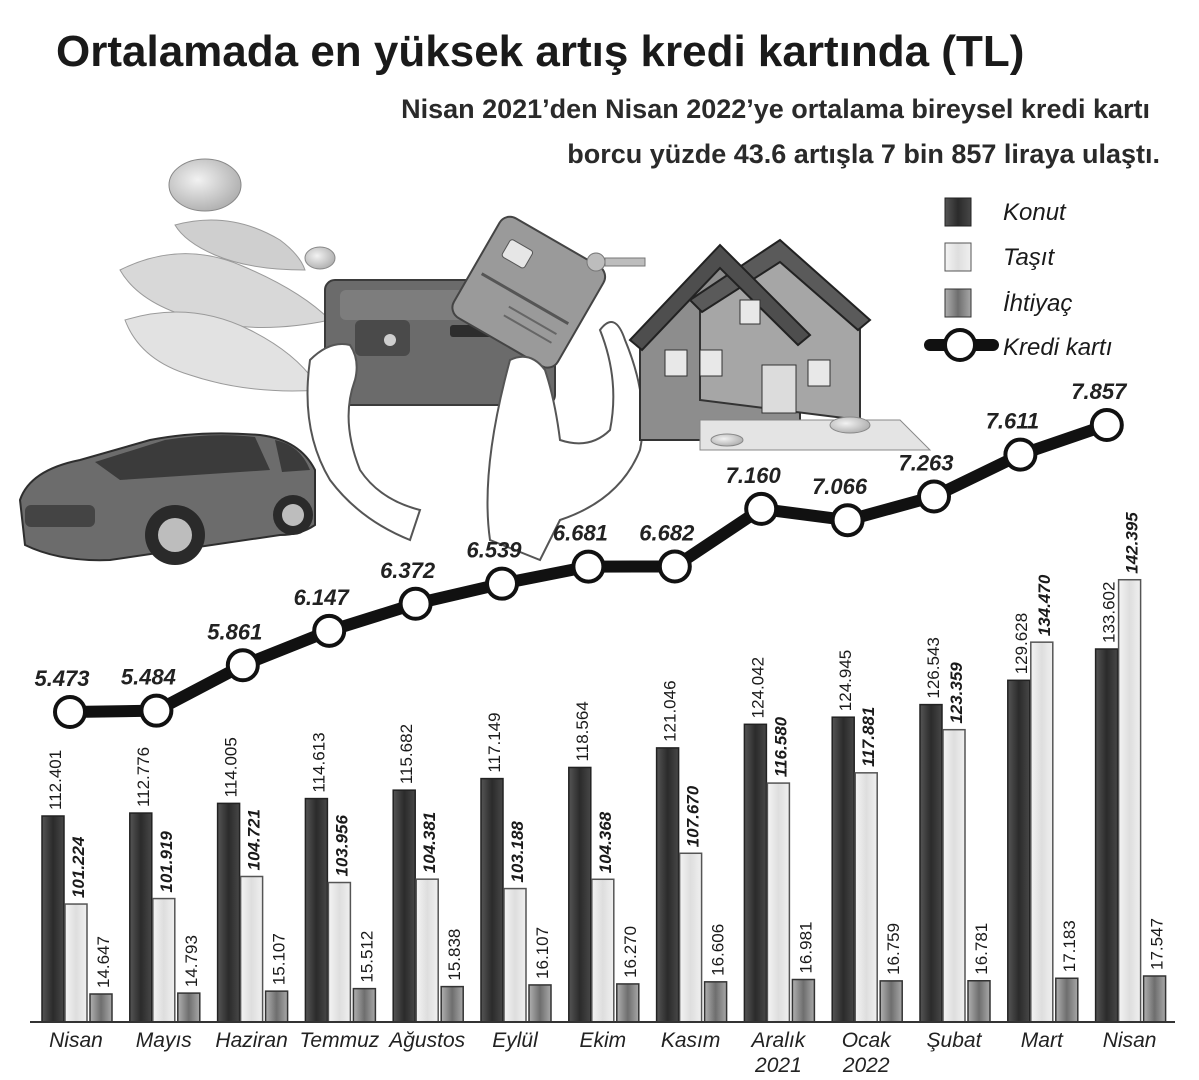  What do you see at coordinates (1037, 303) in the screenshot?
I see `legend-label-ihtiyac: İhtiyaç` at bounding box center [1037, 303].